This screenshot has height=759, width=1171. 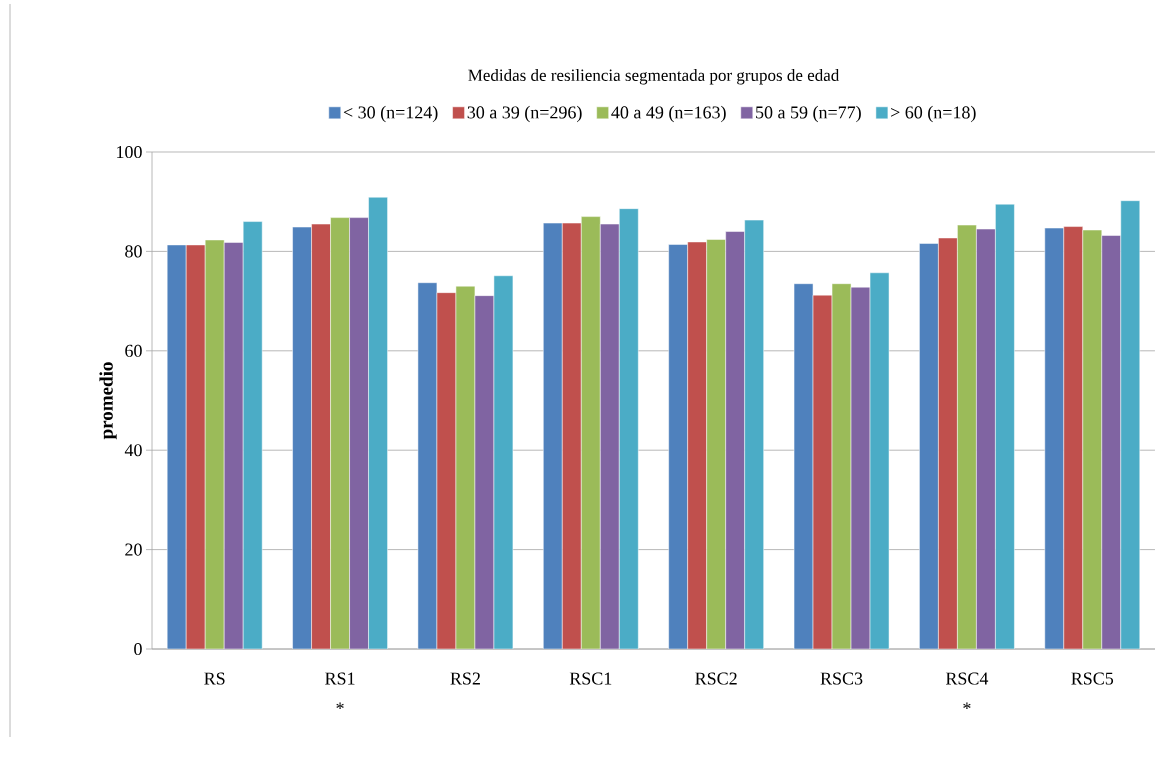 I want to click on legend-label: 30 a 39 (n=296), so click(x=524, y=114).